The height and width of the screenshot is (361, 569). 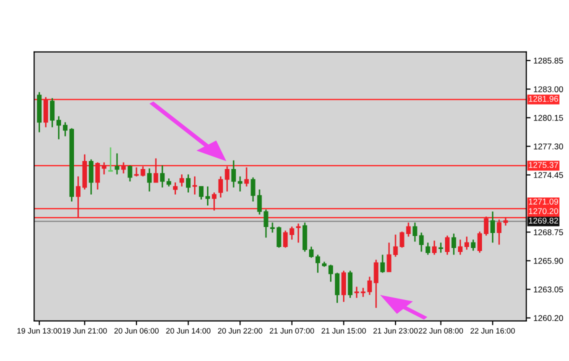 I want to click on y-tick-label: 1263.05, so click(x=549, y=289).